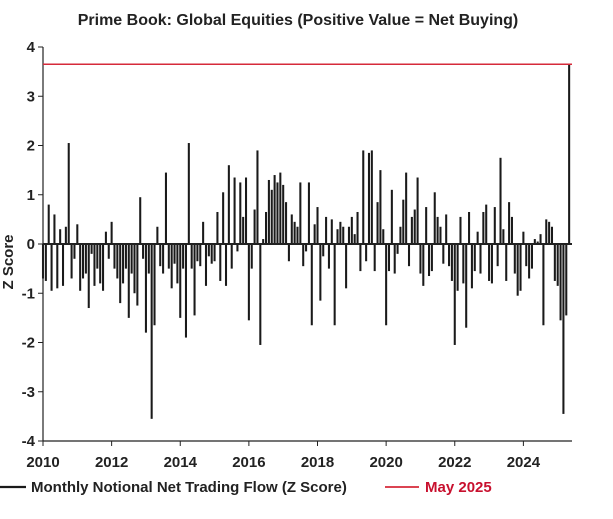 This screenshot has width=613, height=519. Describe the element at coordinates (458, 487) in the screenshot. I see `legend-label-reference: May 2025` at that location.